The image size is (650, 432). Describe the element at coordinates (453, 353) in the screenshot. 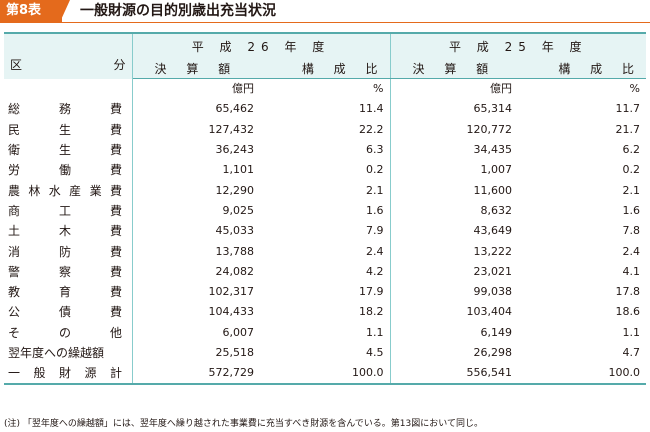

I see `cell-amount-25: 26,298` at that location.